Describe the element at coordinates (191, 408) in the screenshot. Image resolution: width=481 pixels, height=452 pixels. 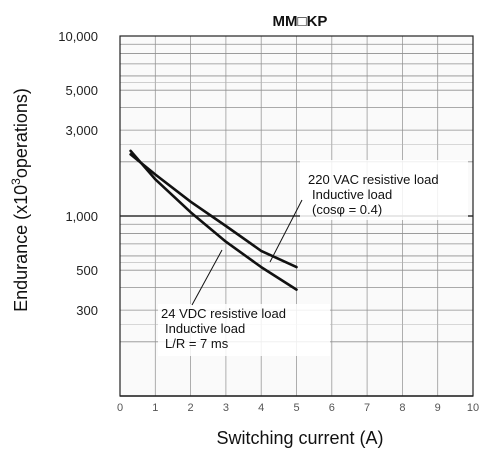
I see `x-tick-label: 2` at that location.